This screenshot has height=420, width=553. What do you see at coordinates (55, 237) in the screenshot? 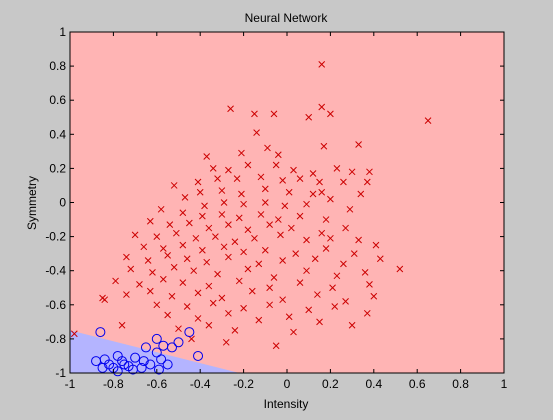
I see `y-tick-label: -0.2` at bounding box center [55, 237].